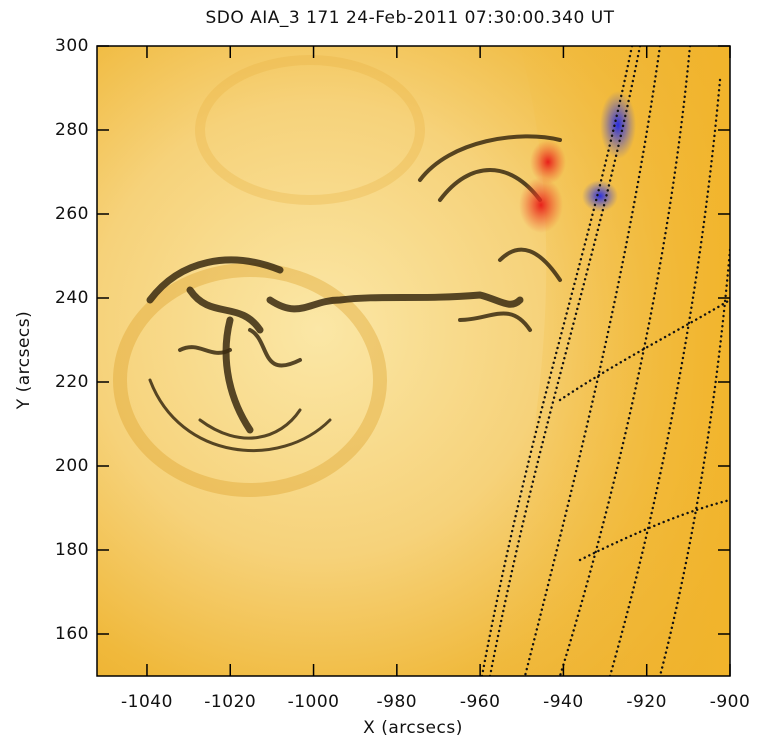 This screenshot has width=763, height=742. I want to click on x-tick-label: -920, so click(646, 702).